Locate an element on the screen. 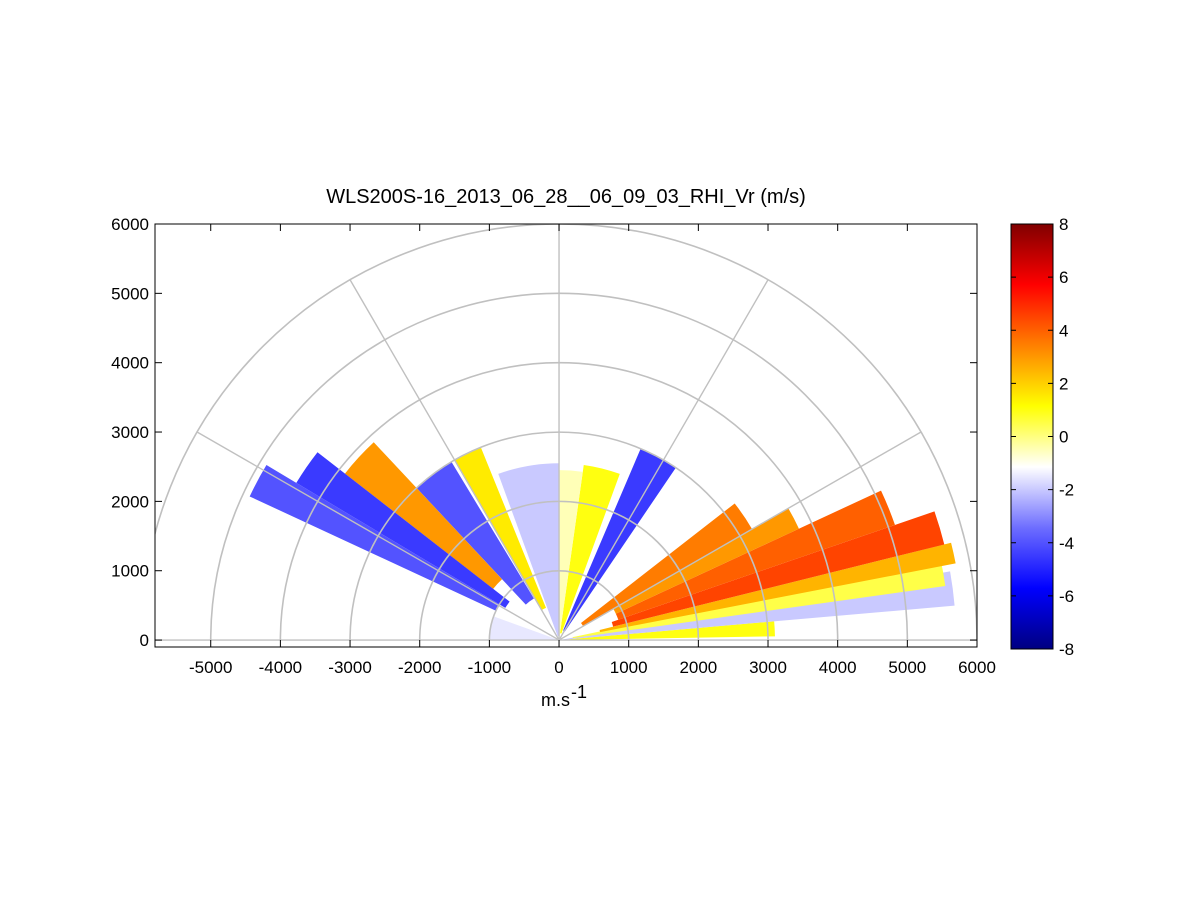 The image size is (1201, 901). x-tick-label-4: -1000 is located at coordinates (489, 667).